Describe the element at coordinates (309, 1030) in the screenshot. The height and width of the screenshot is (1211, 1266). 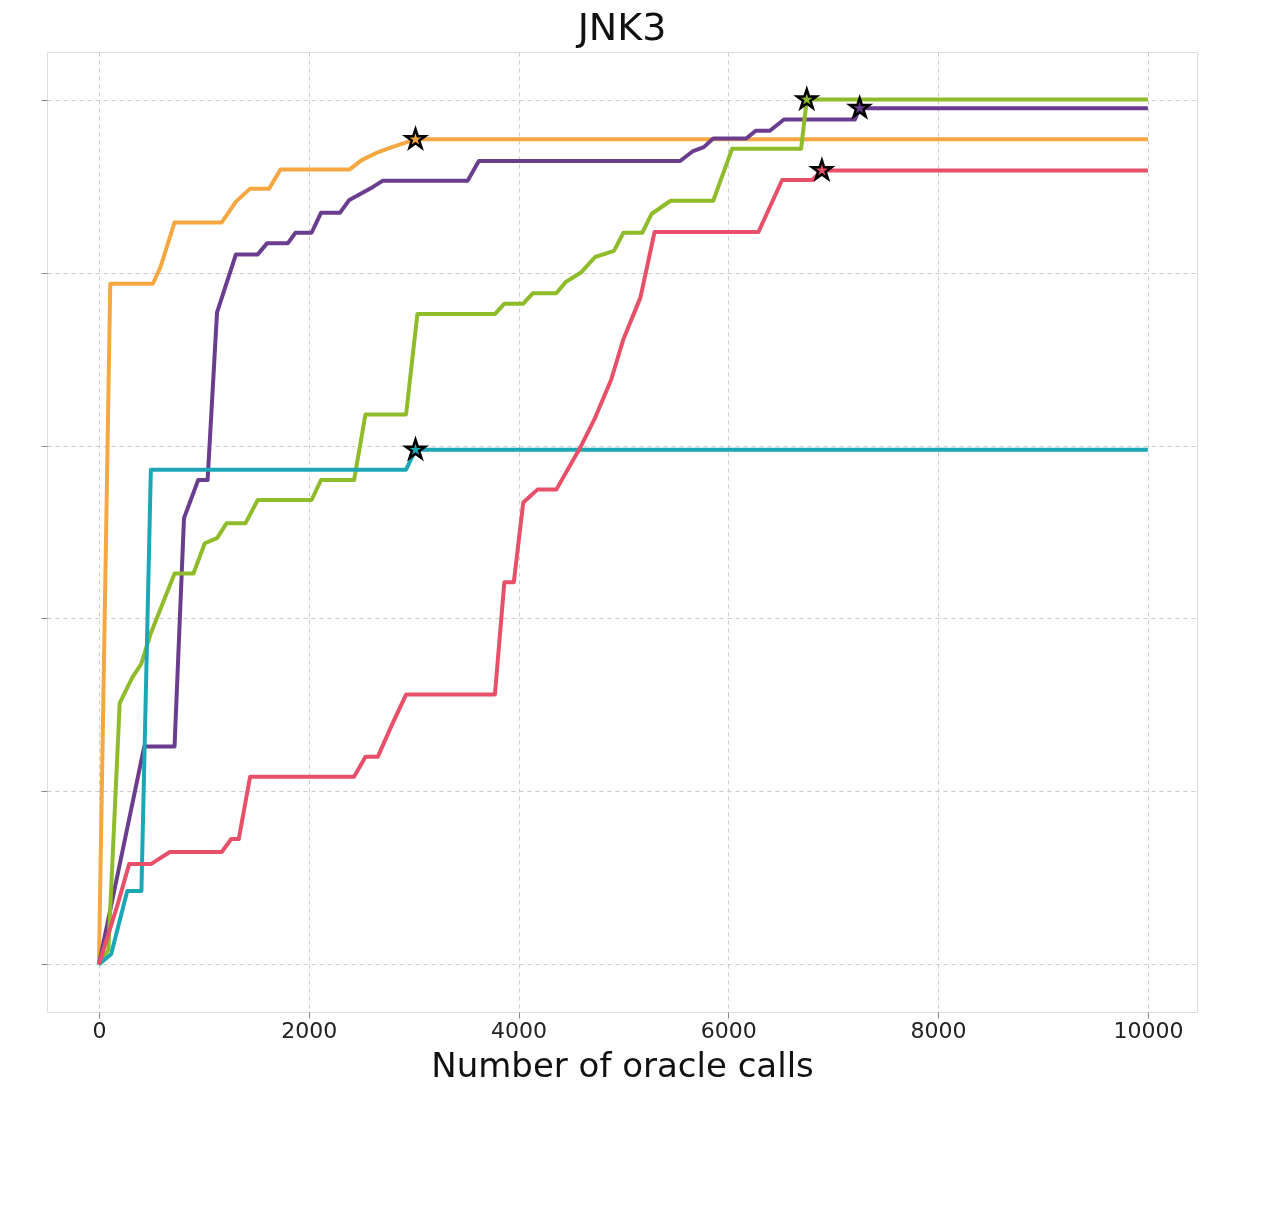
I see `x-tick-label: 2000` at that location.